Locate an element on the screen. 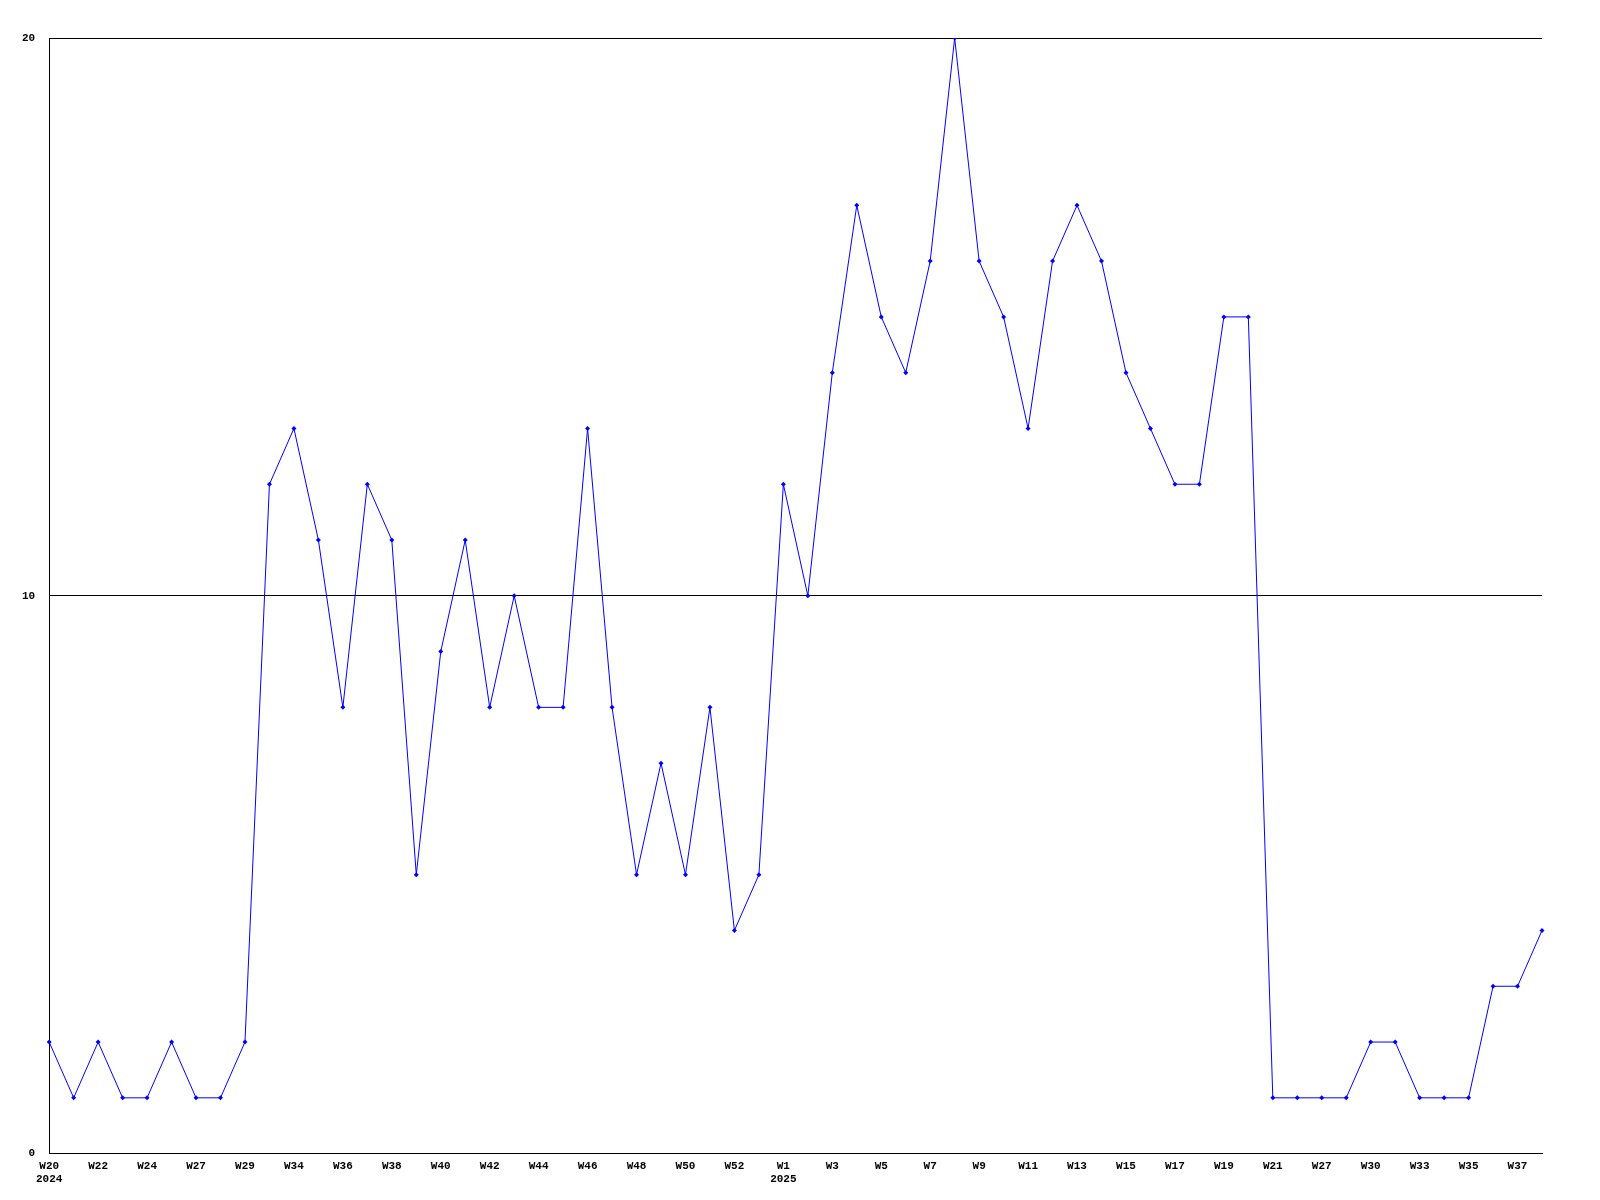 The height and width of the screenshot is (1200, 1600). x-tick-label: W5 is located at coordinates (881, 1165).